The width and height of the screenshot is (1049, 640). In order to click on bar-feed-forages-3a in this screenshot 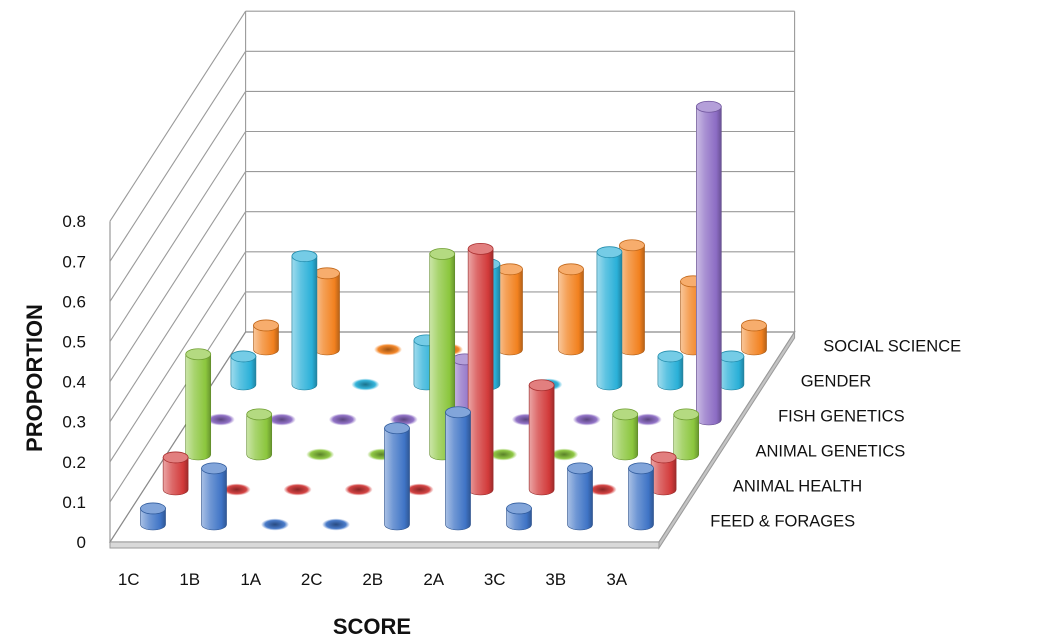, I will do `click(641, 496)`.